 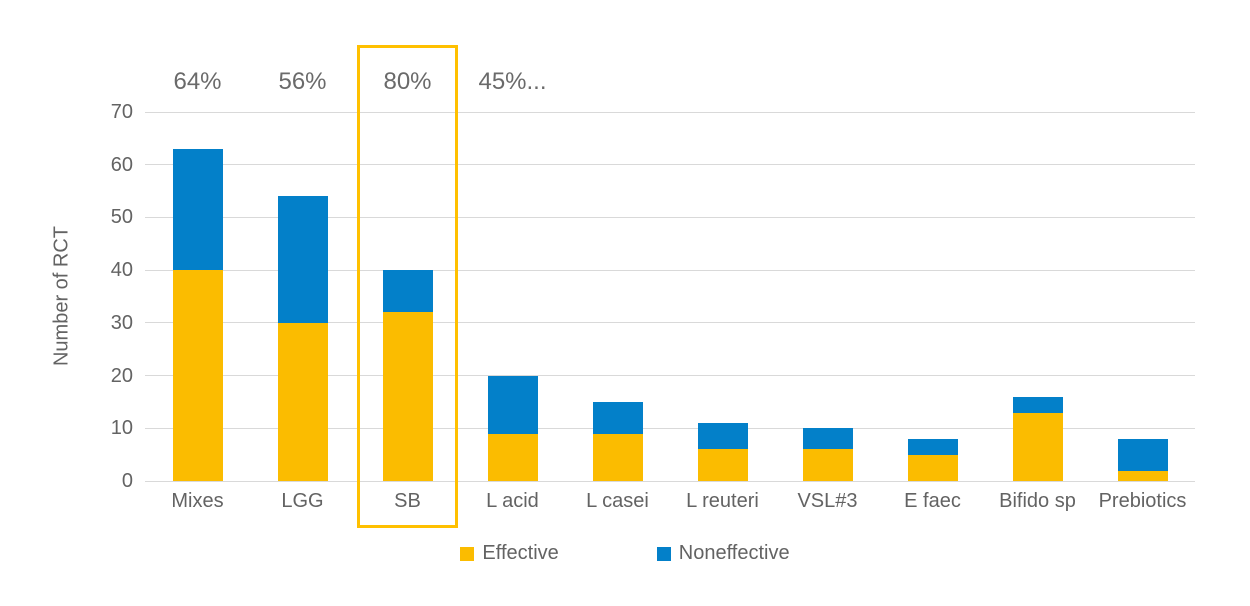 What do you see at coordinates (827, 501) in the screenshot?
I see `x-axis-label: VSL#3` at bounding box center [827, 501].